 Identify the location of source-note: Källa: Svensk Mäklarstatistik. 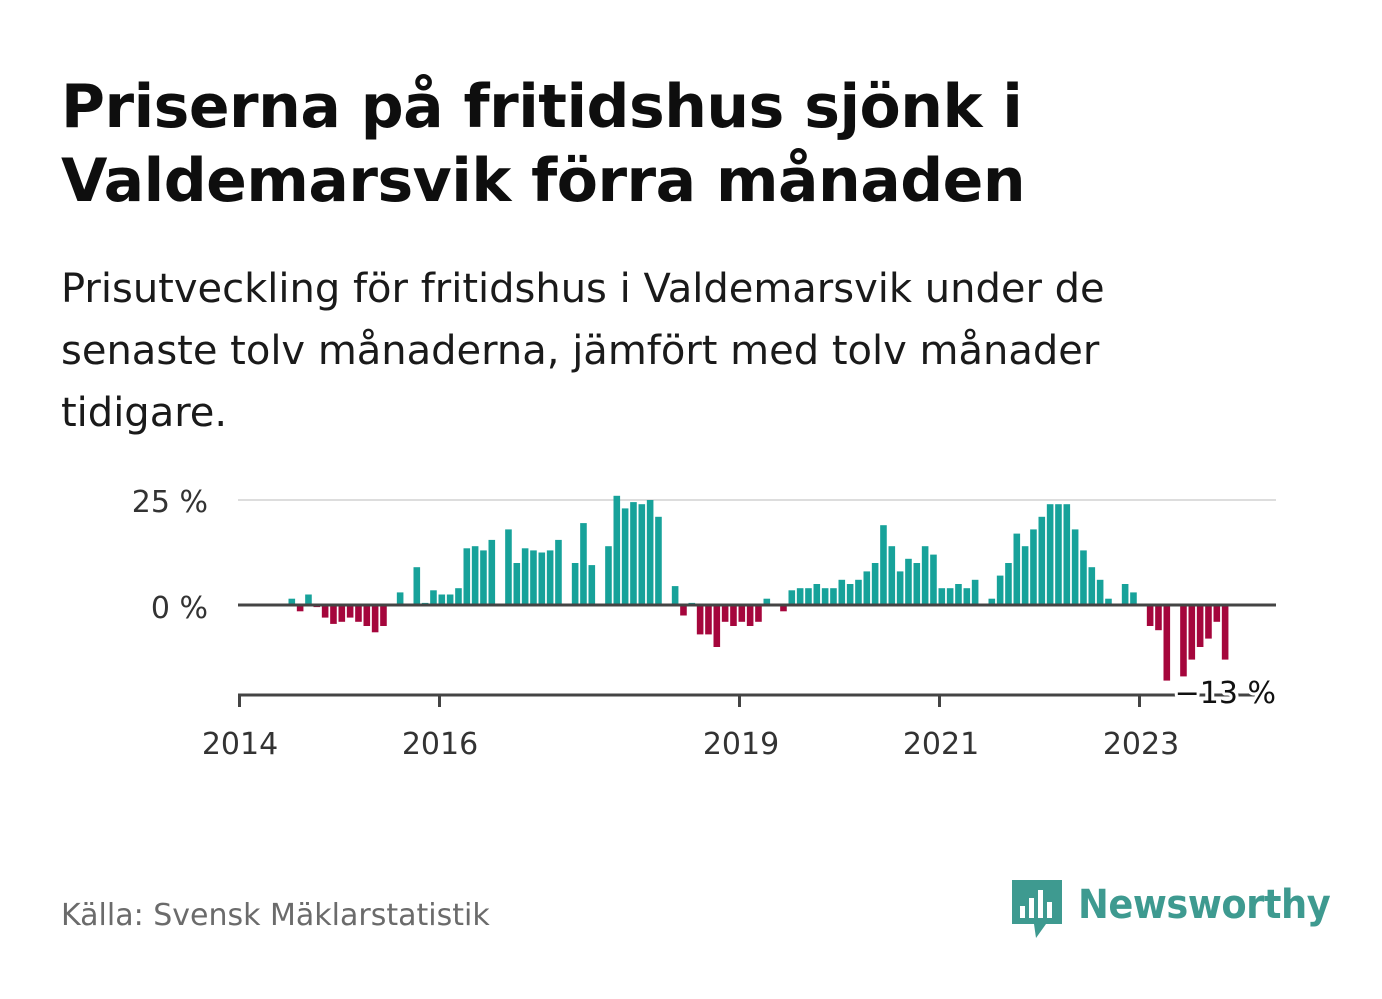
(275, 915).